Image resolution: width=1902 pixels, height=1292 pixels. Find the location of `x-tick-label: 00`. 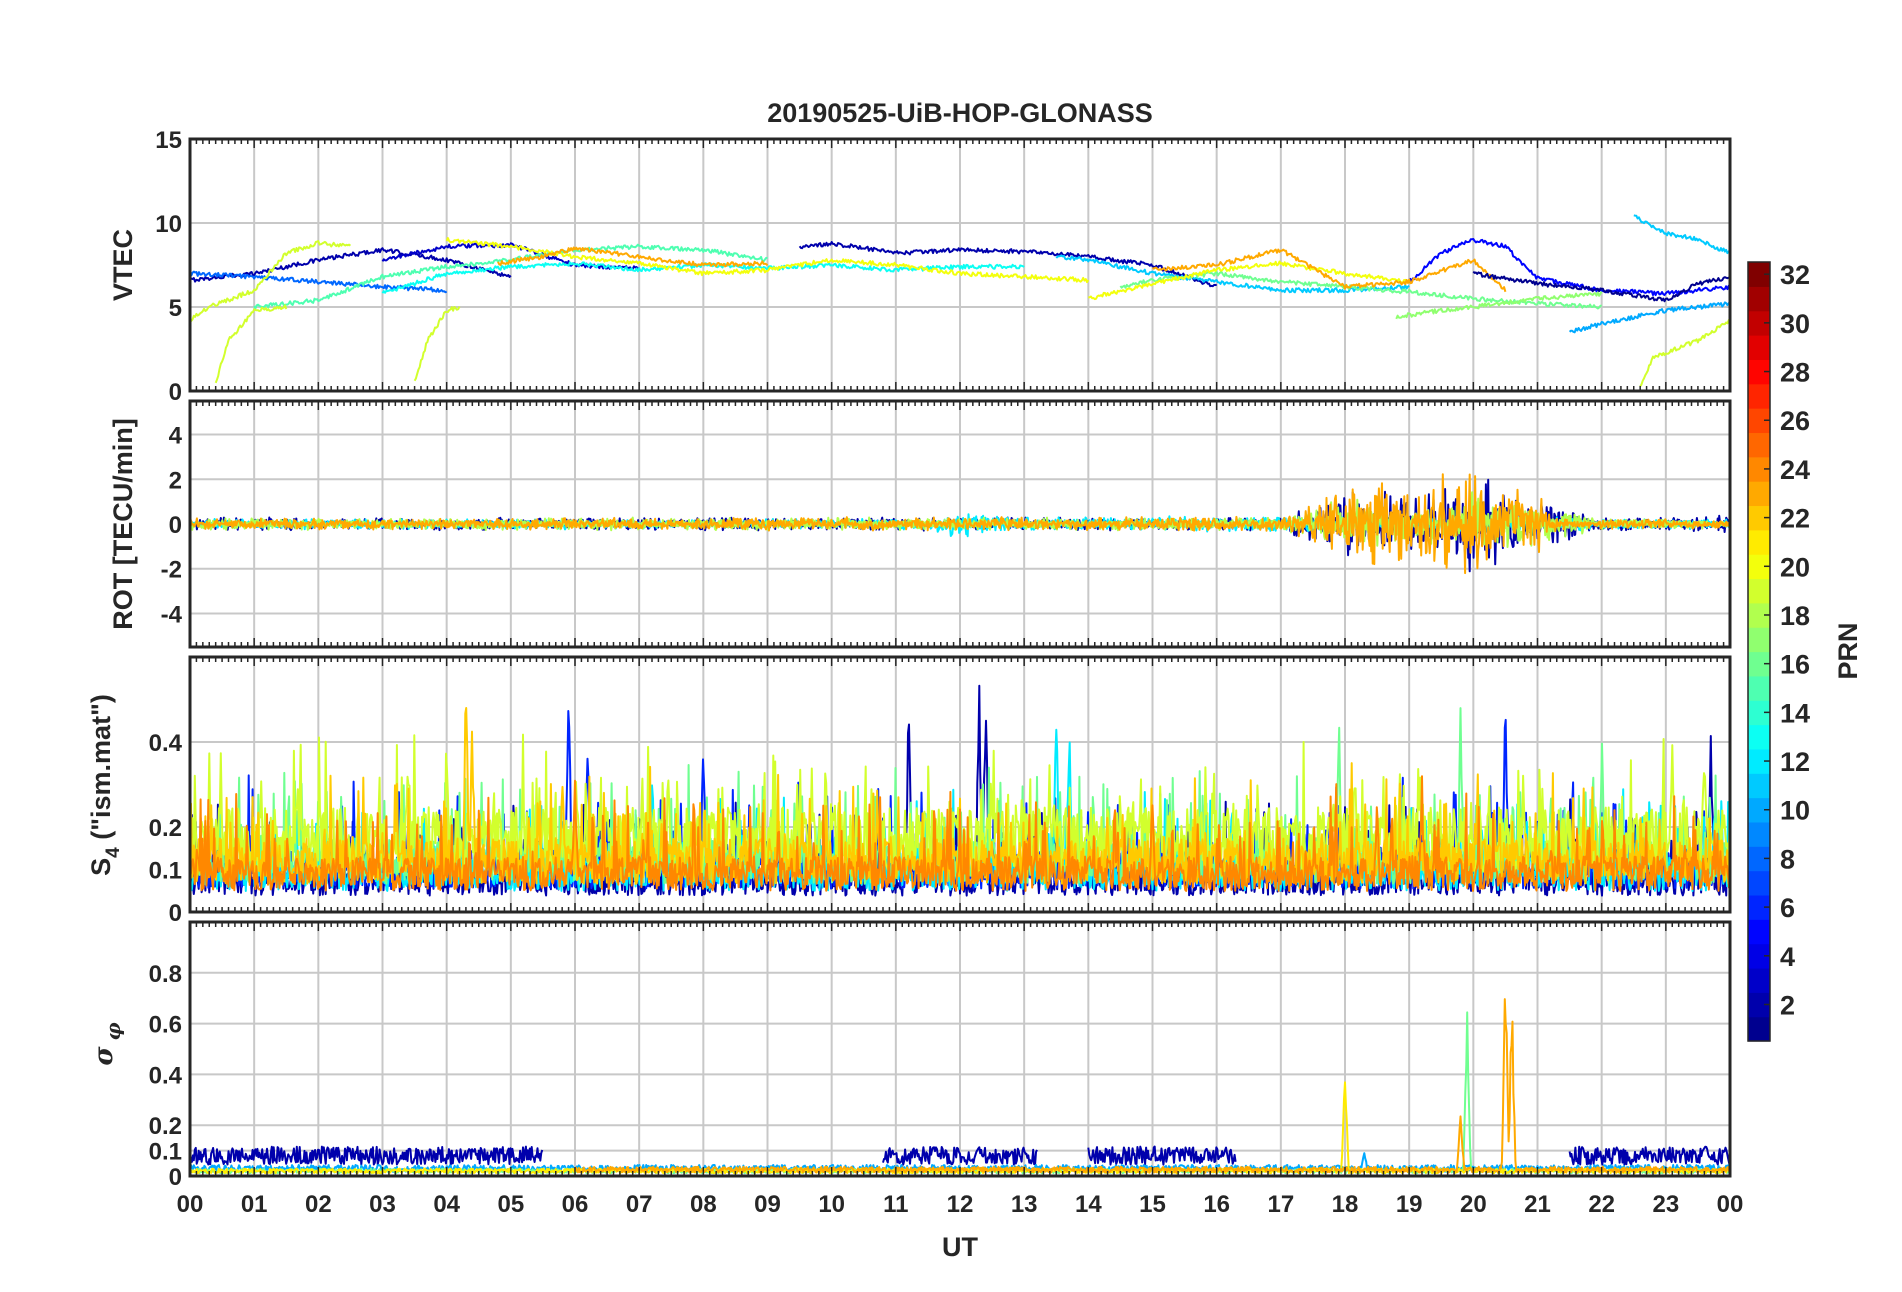

x-tick-label: 00 is located at coordinates (1730, 1204).